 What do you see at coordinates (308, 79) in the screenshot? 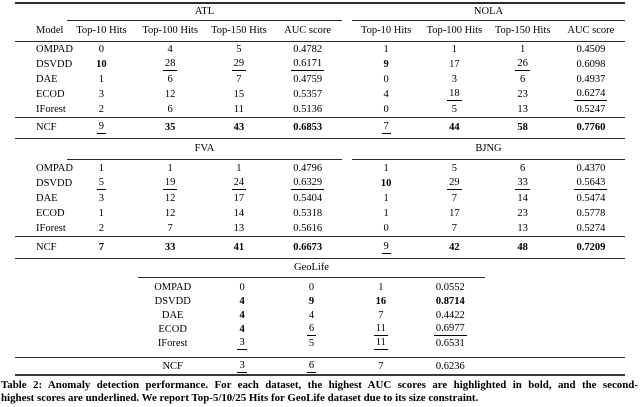
I see `cell-value: 0.4759` at bounding box center [308, 79].